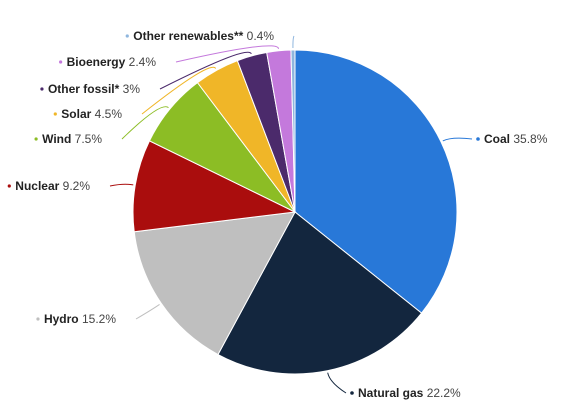 The image size is (578, 420). I want to click on data-label-nuclear: Nuclear 9.2%, so click(48, 186).